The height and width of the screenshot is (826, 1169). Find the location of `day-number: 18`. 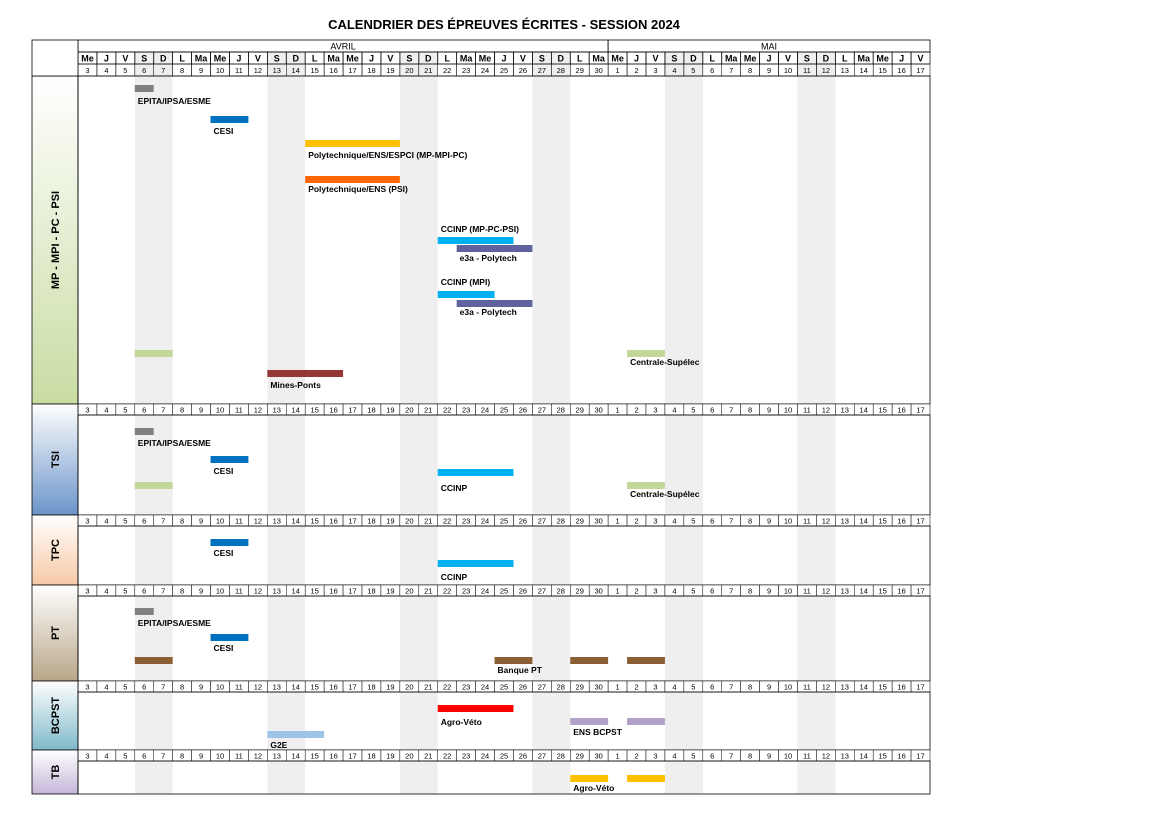

day-number: 18 is located at coordinates (371, 756).